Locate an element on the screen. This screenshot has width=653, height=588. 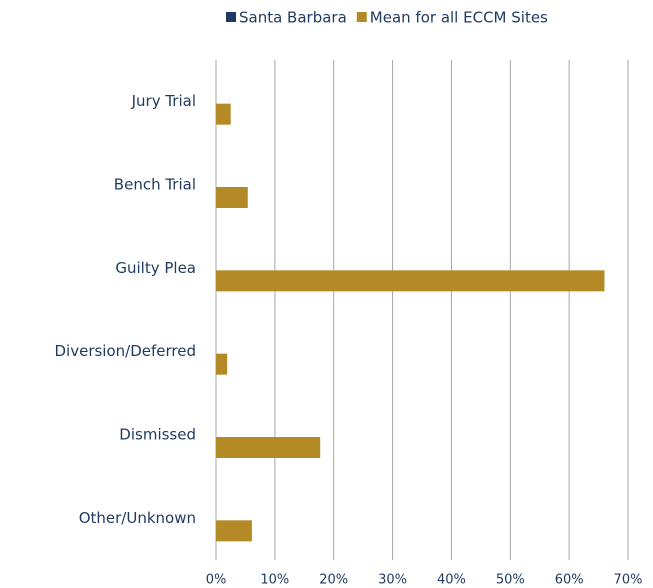
y-tick-label: Bench Trial is located at coordinates (155, 185).